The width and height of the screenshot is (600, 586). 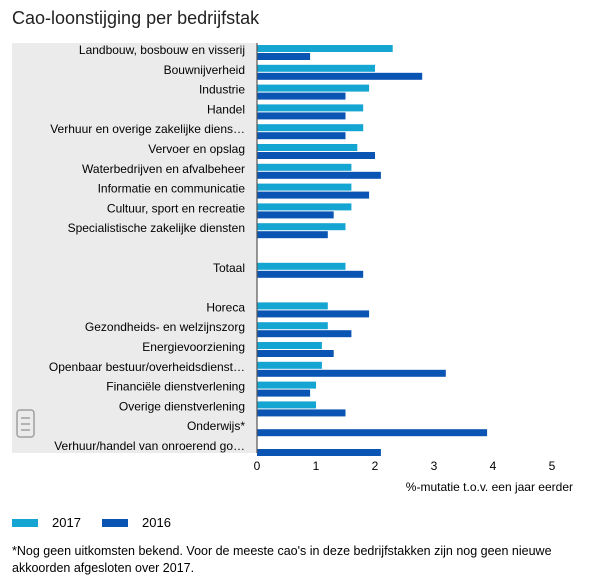 I want to click on category-label: Horeca, so click(x=225, y=307).